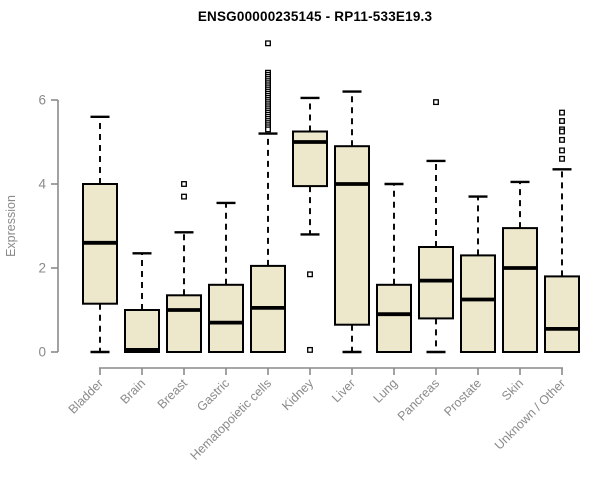 This screenshot has height=500, width=600. What do you see at coordinates (315, 16) in the screenshot?
I see `chart-title: ENSG00000235145 - RP11-533E19.3` at bounding box center [315, 16].